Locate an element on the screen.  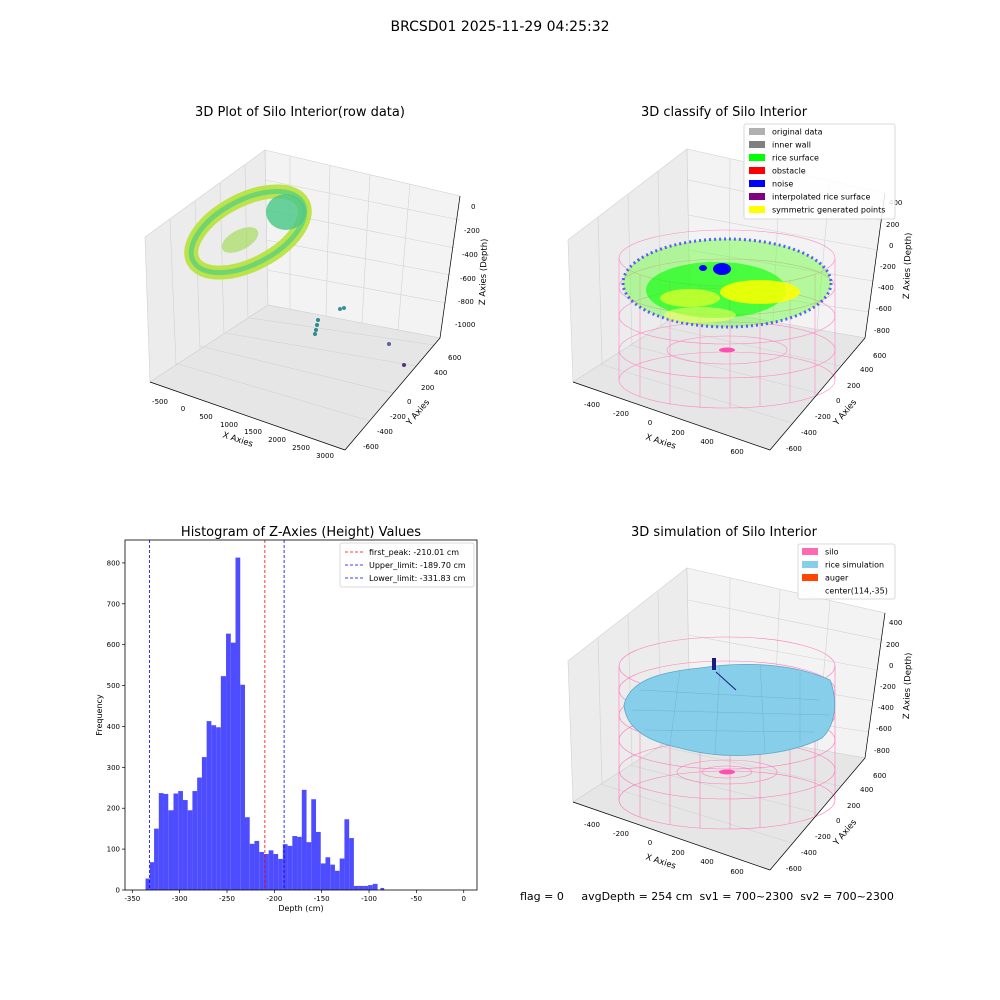
classify-plot-title: 3D classify of Silo Interior is located at coordinates (724, 112).